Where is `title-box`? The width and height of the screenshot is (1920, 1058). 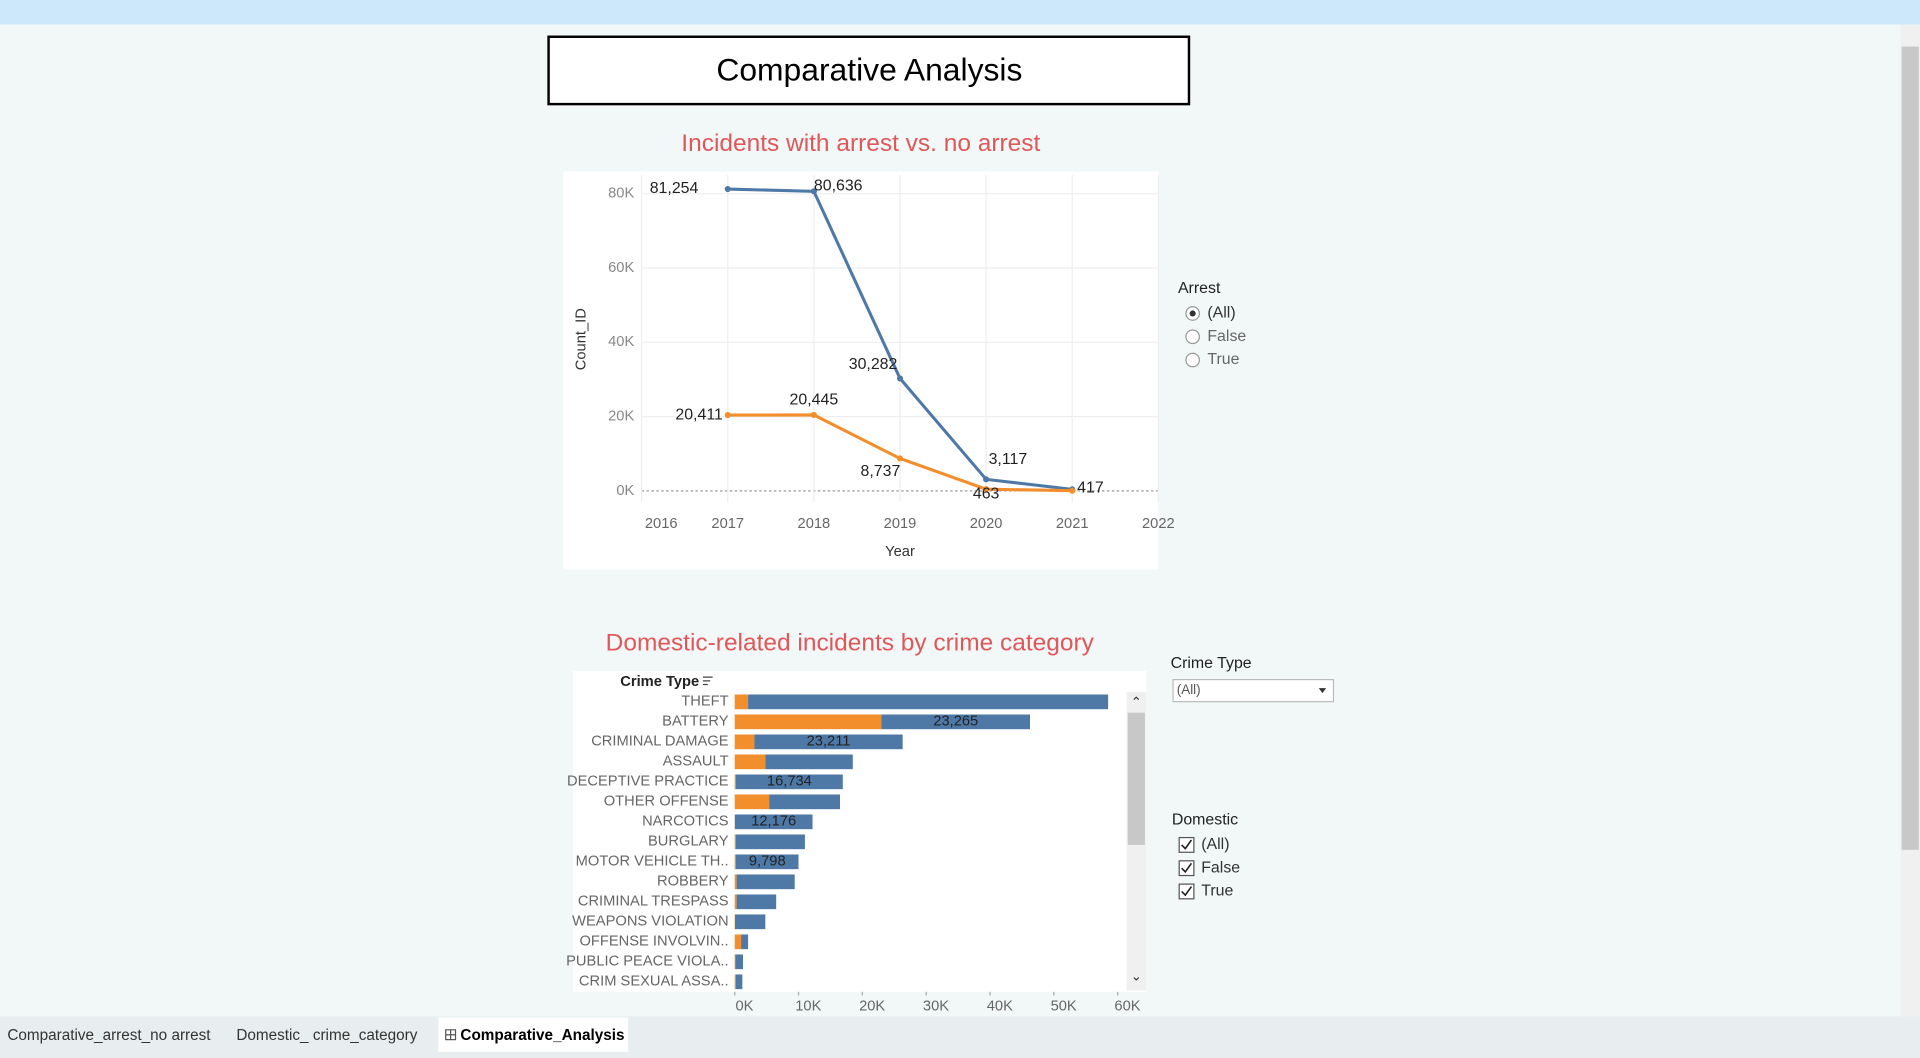
title-box is located at coordinates (869, 70).